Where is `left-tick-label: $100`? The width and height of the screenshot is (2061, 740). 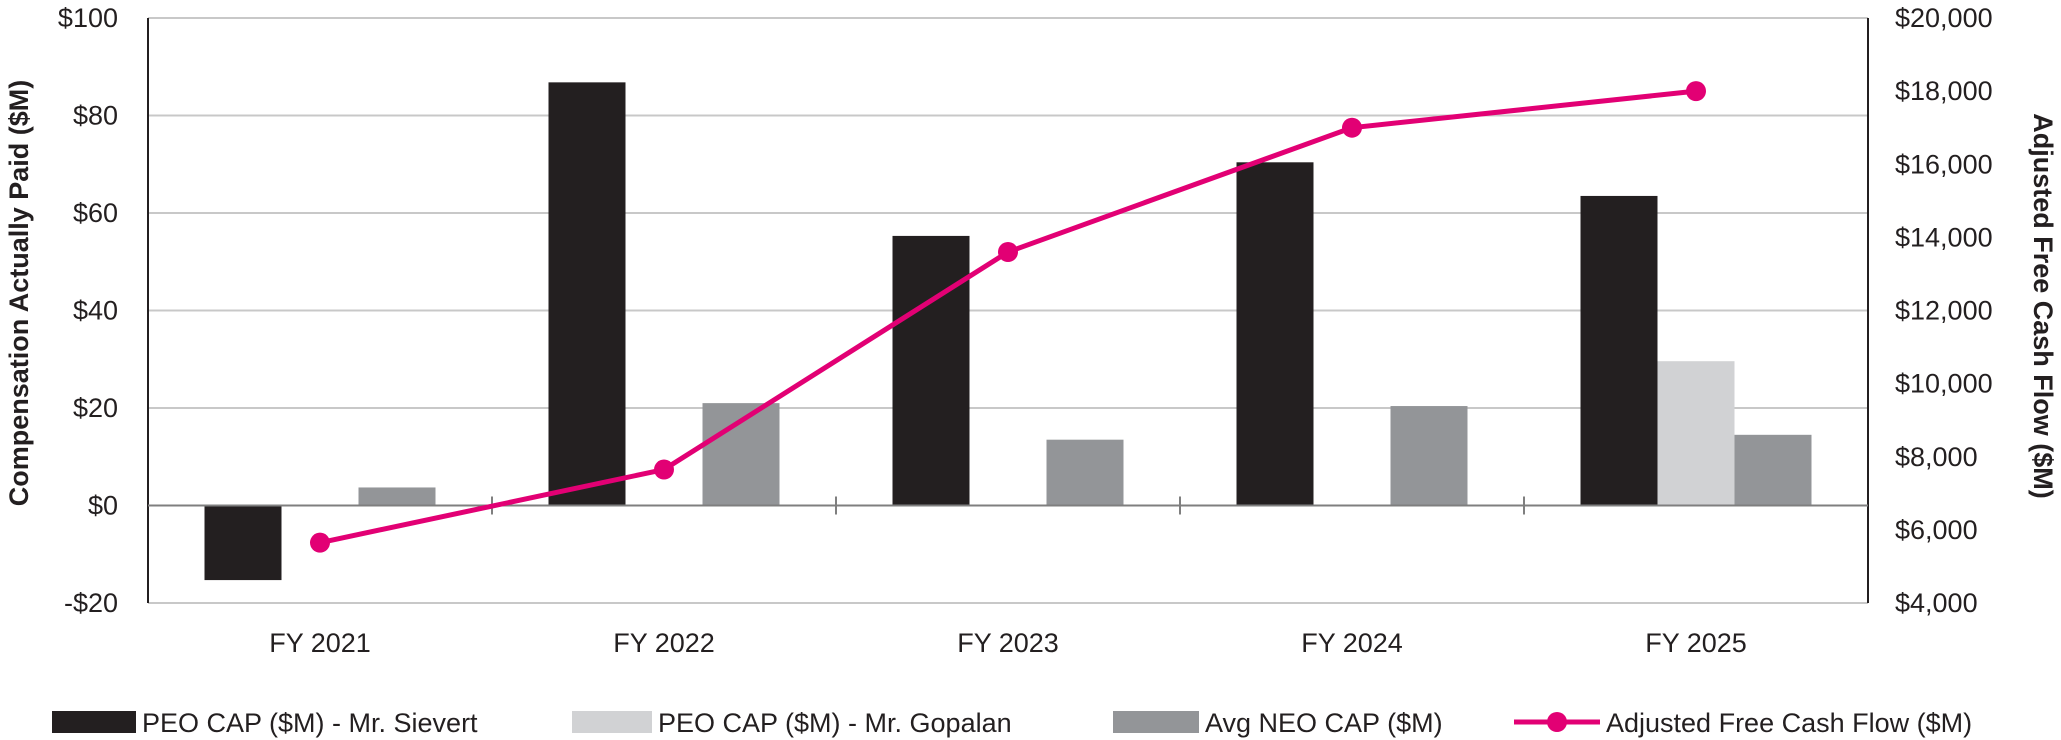
left-tick-label: $100 is located at coordinates (88, 18).